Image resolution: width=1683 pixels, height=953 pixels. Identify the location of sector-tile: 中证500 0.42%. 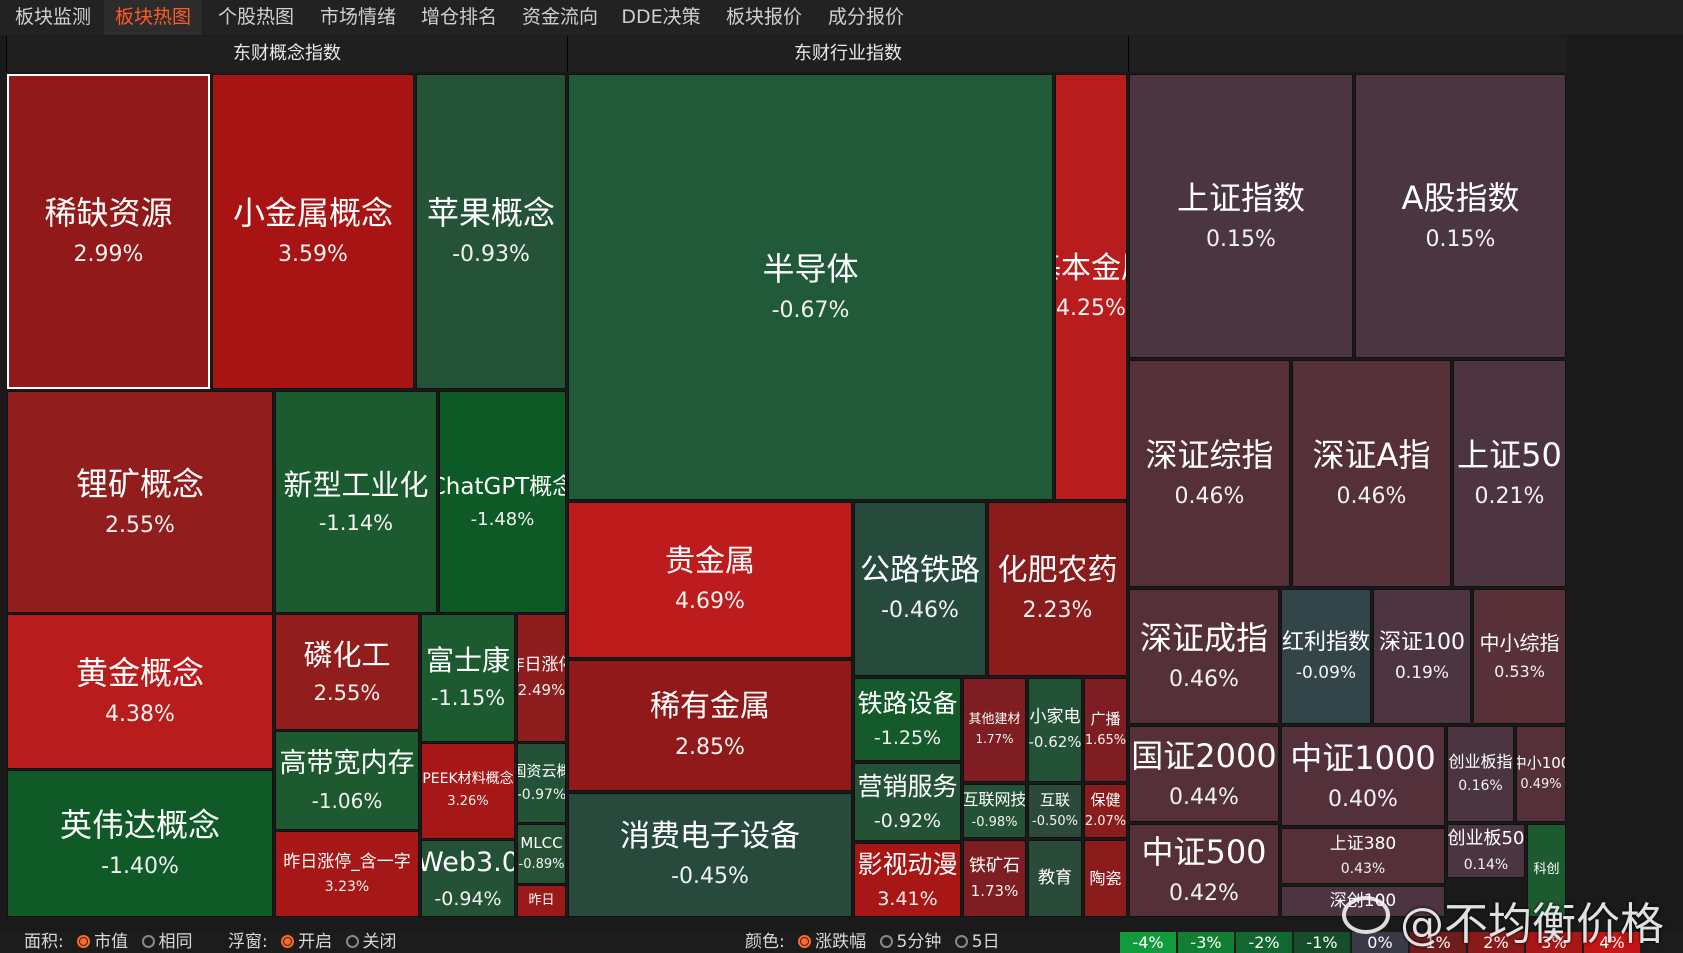
(1204, 870).